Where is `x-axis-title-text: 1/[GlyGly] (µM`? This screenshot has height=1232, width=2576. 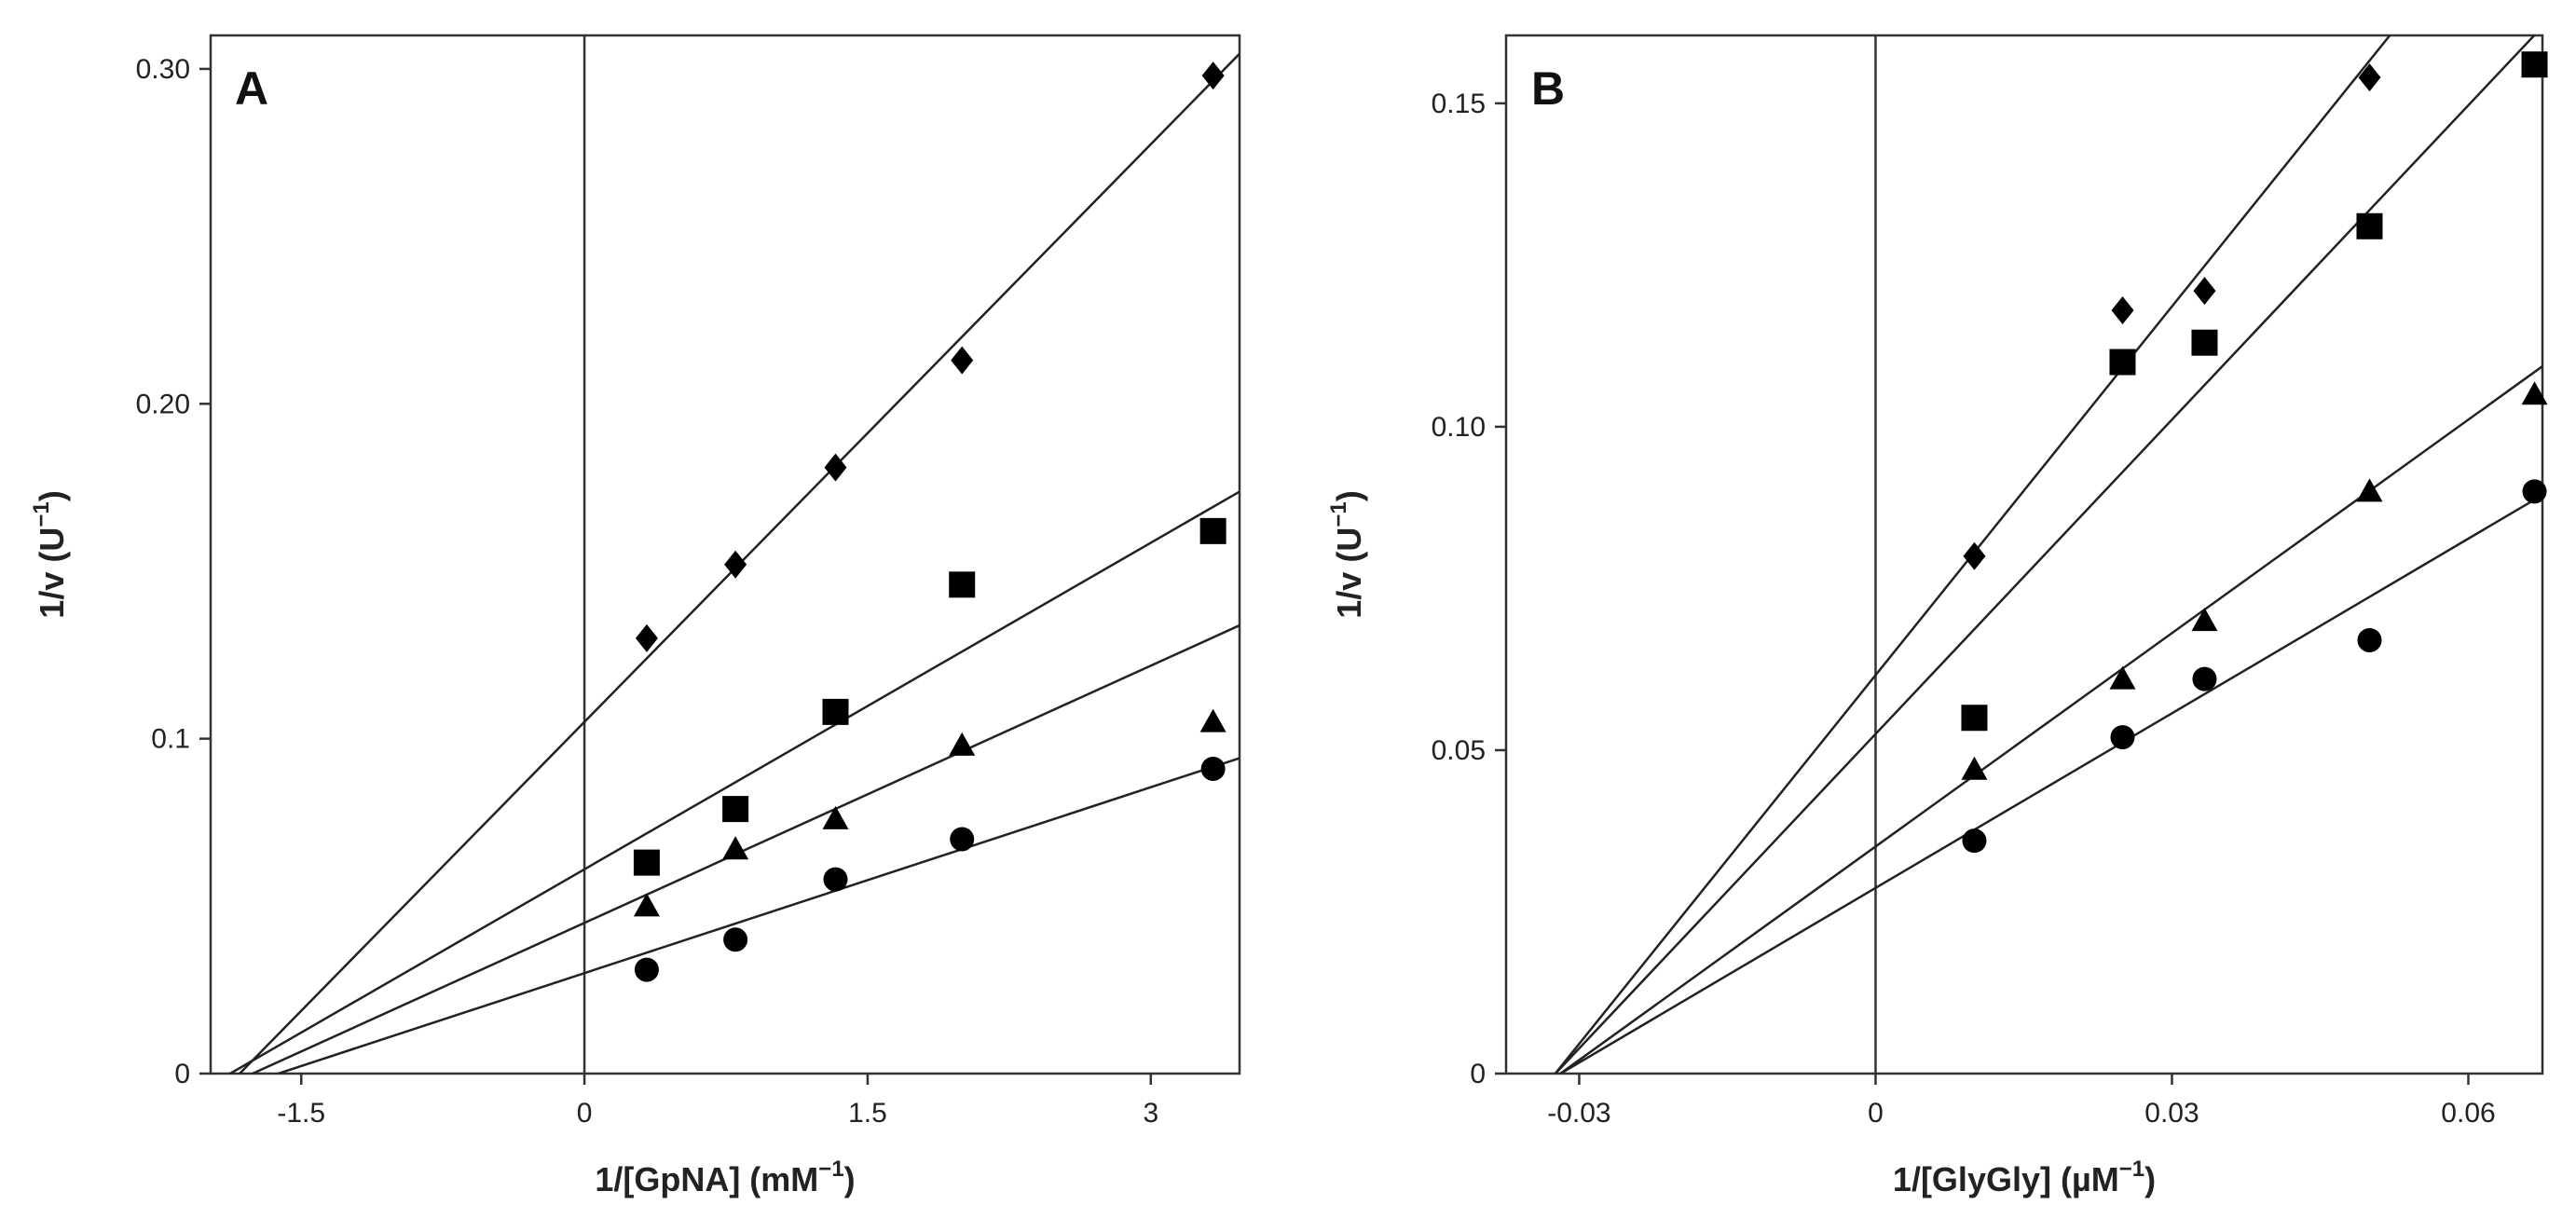 x-axis-title-text: 1/[GlyGly] (µM is located at coordinates (2006, 1179).